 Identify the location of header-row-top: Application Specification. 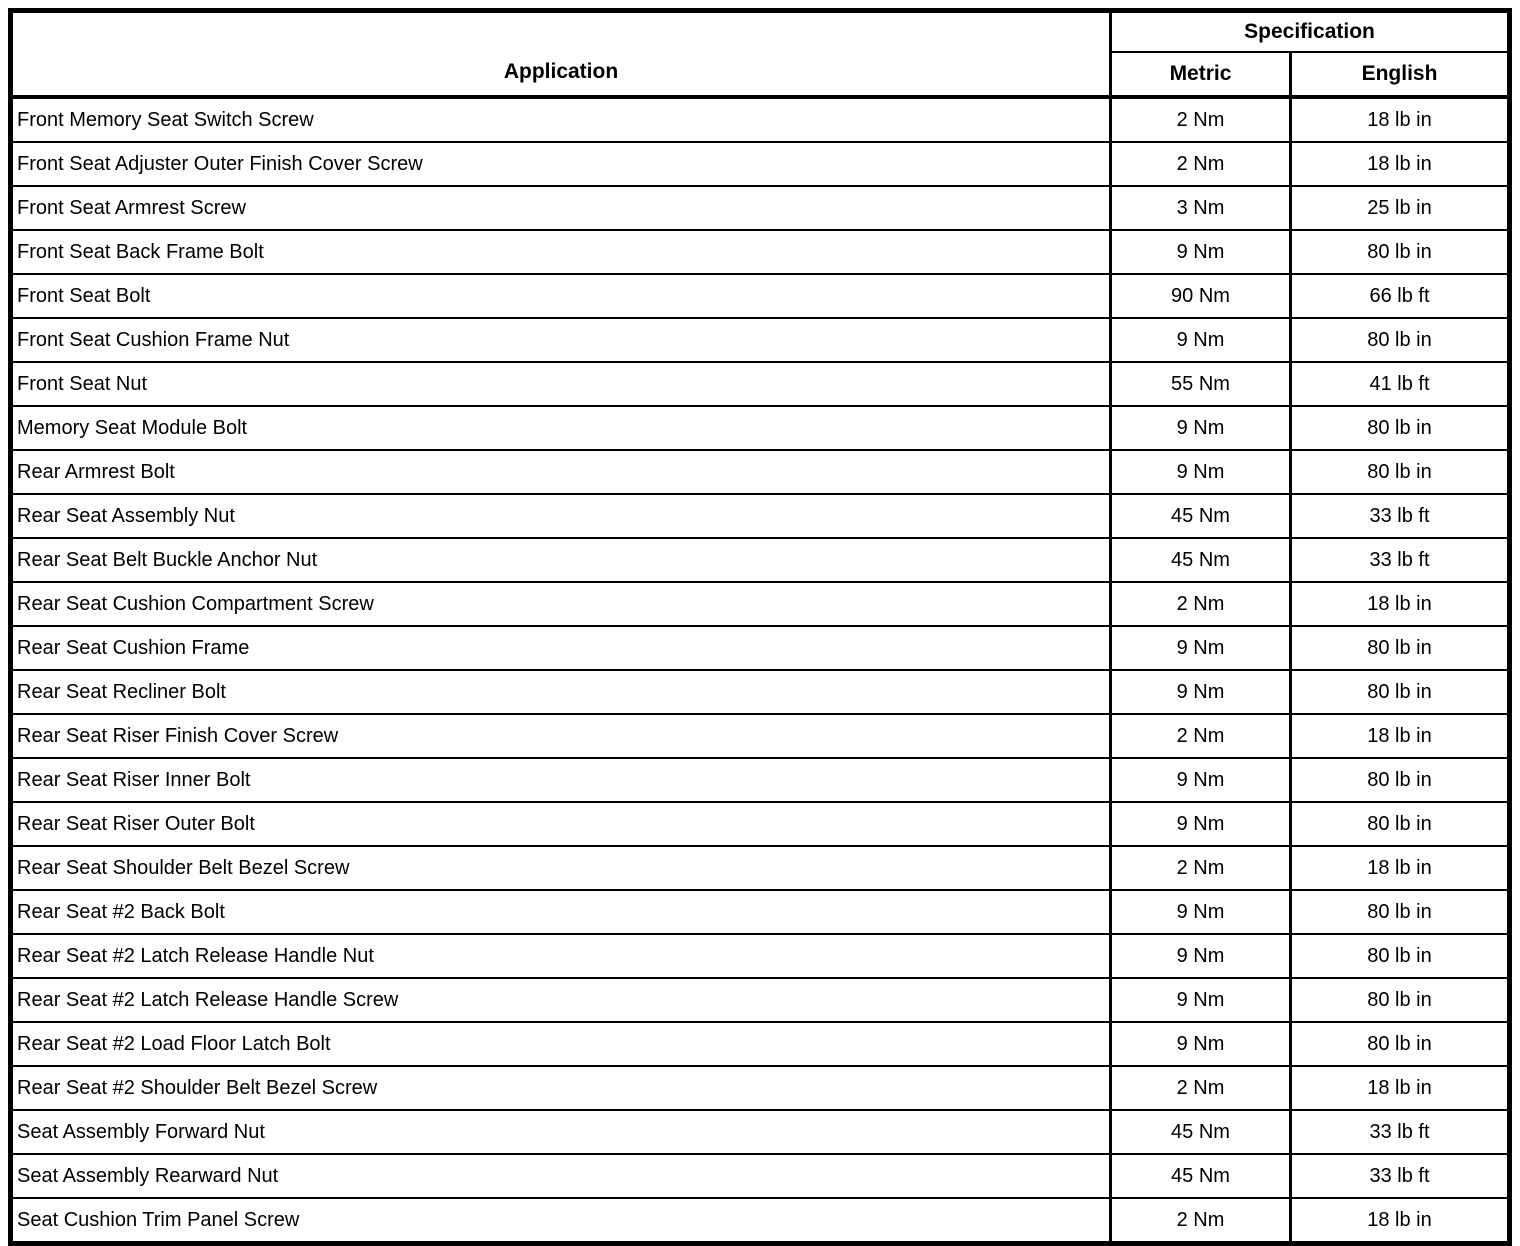
(760, 54).